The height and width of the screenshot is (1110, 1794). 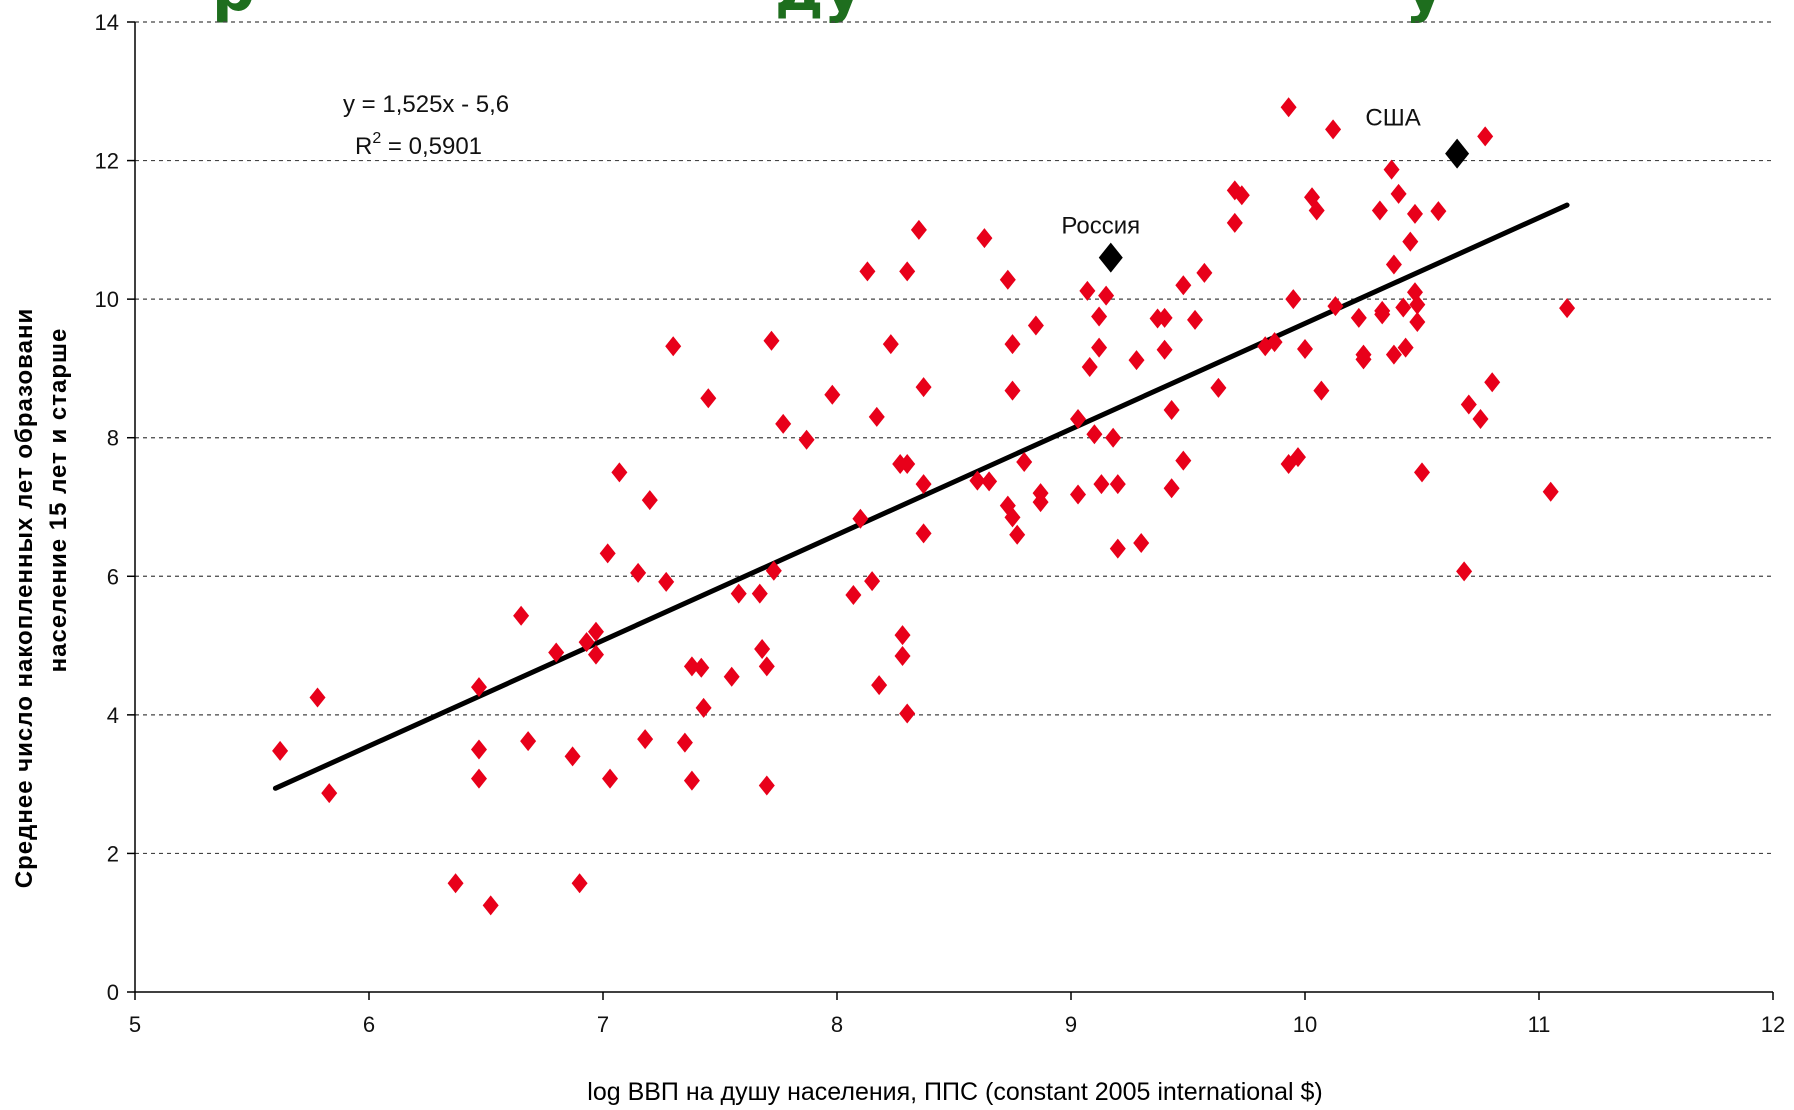 I want to click on y-tick-label: 0, so click(x=113, y=992).